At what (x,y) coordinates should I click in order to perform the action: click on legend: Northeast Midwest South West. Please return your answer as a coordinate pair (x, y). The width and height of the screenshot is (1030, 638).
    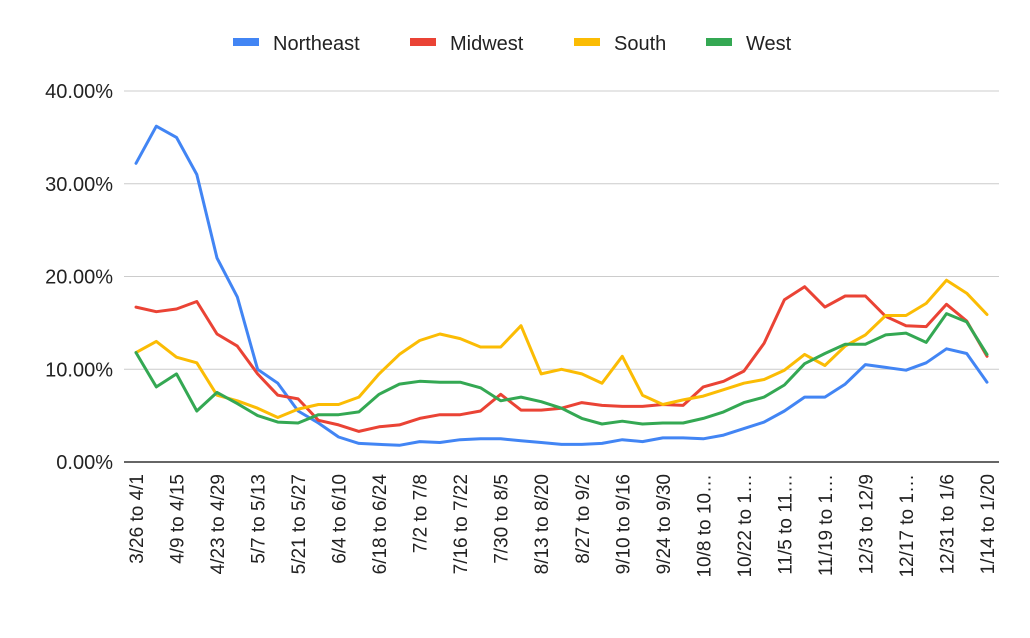
    Looking at the image, I should click on (512, 44).